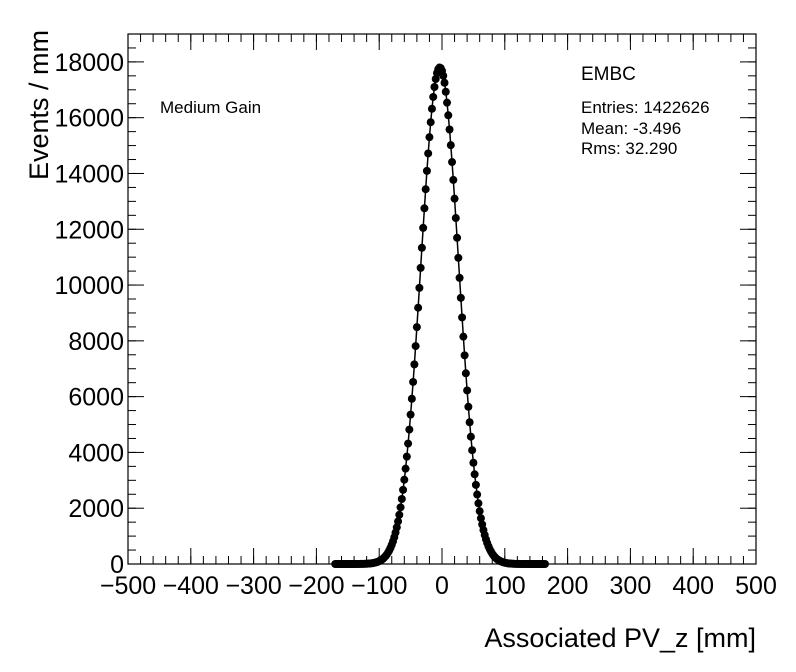 This screenshot has width=796, height=672. I want to click on x-tick-label: 500, so click(756, 586).